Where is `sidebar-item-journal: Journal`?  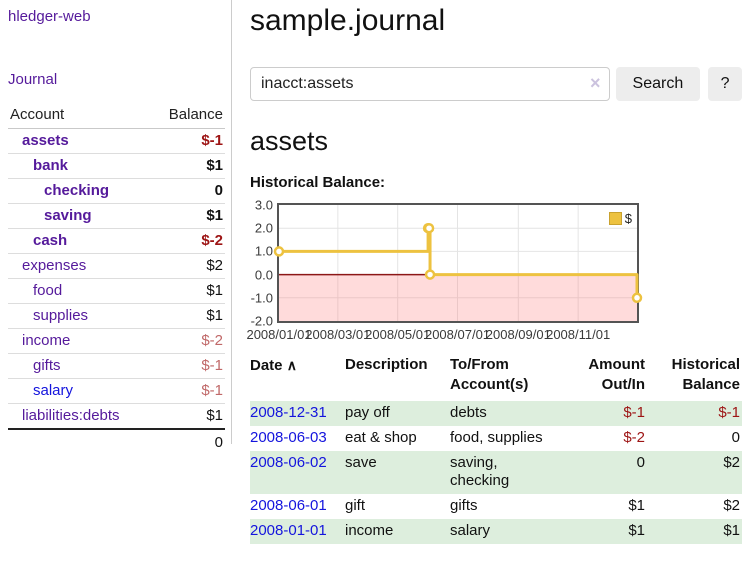
sidebar-item-journal: Journal is located at coordinates (33, 79).